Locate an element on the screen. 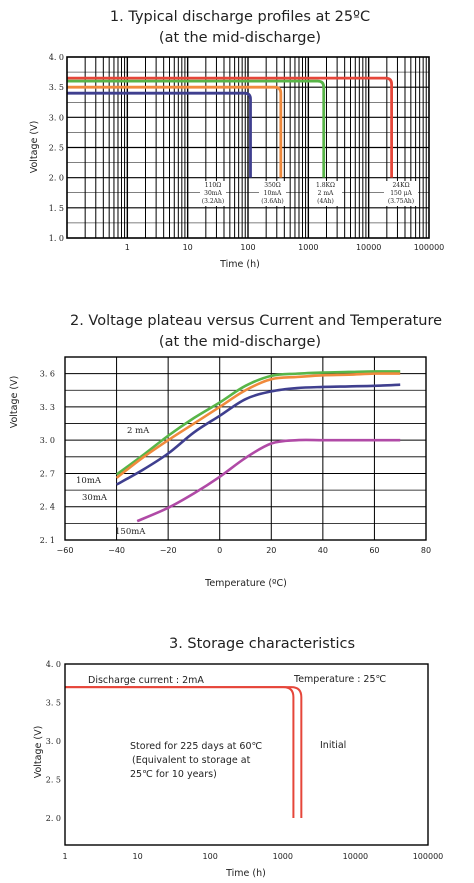 This screenshot has height=883, width=474. chart-2-xtick: 40 is located at coordinates (323, 550).